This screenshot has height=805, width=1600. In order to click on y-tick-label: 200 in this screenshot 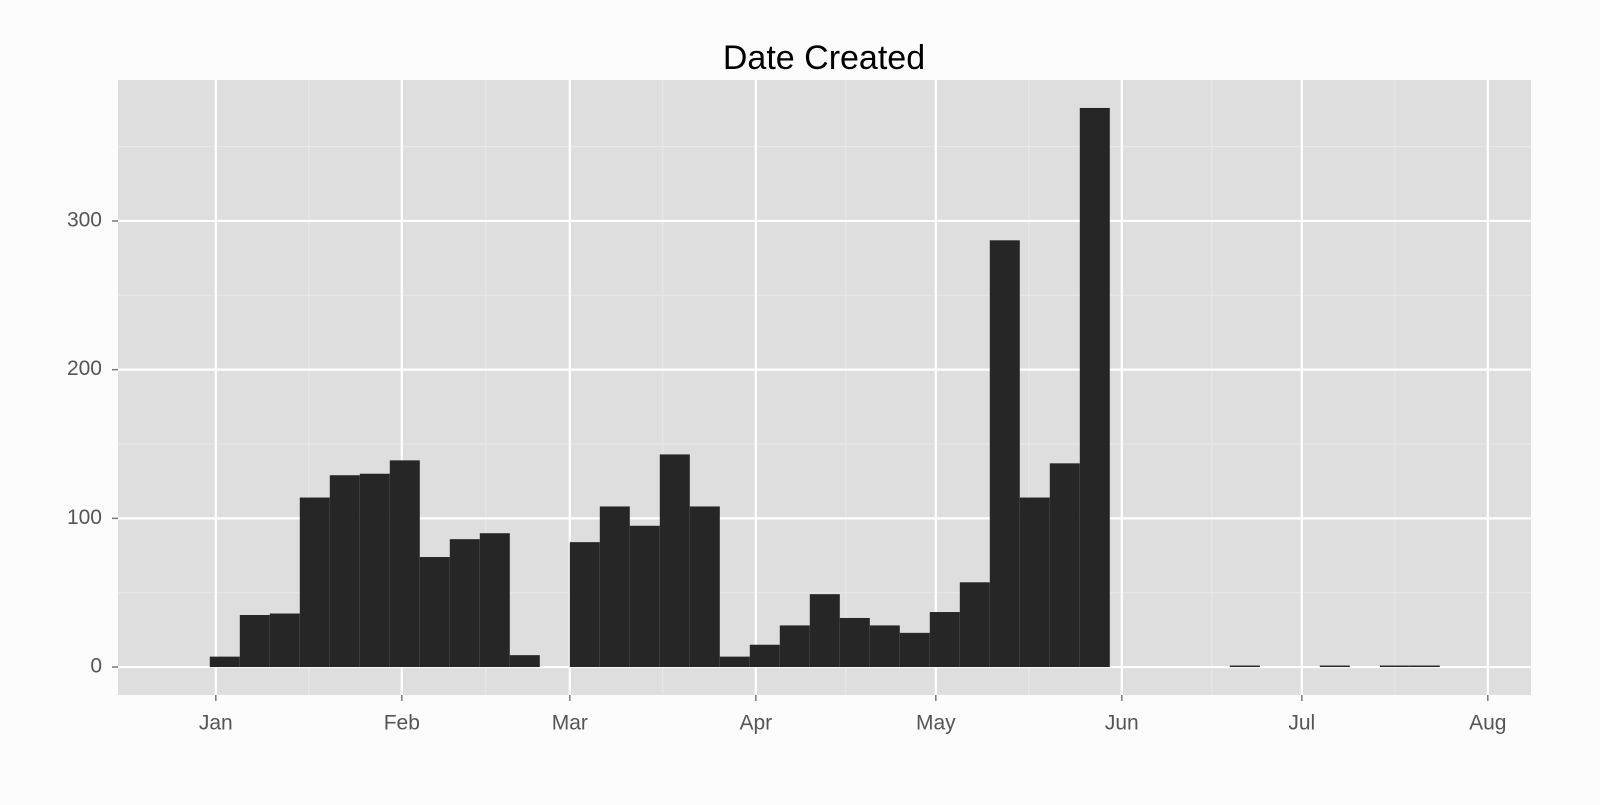, I will do `click(84, 368)`.